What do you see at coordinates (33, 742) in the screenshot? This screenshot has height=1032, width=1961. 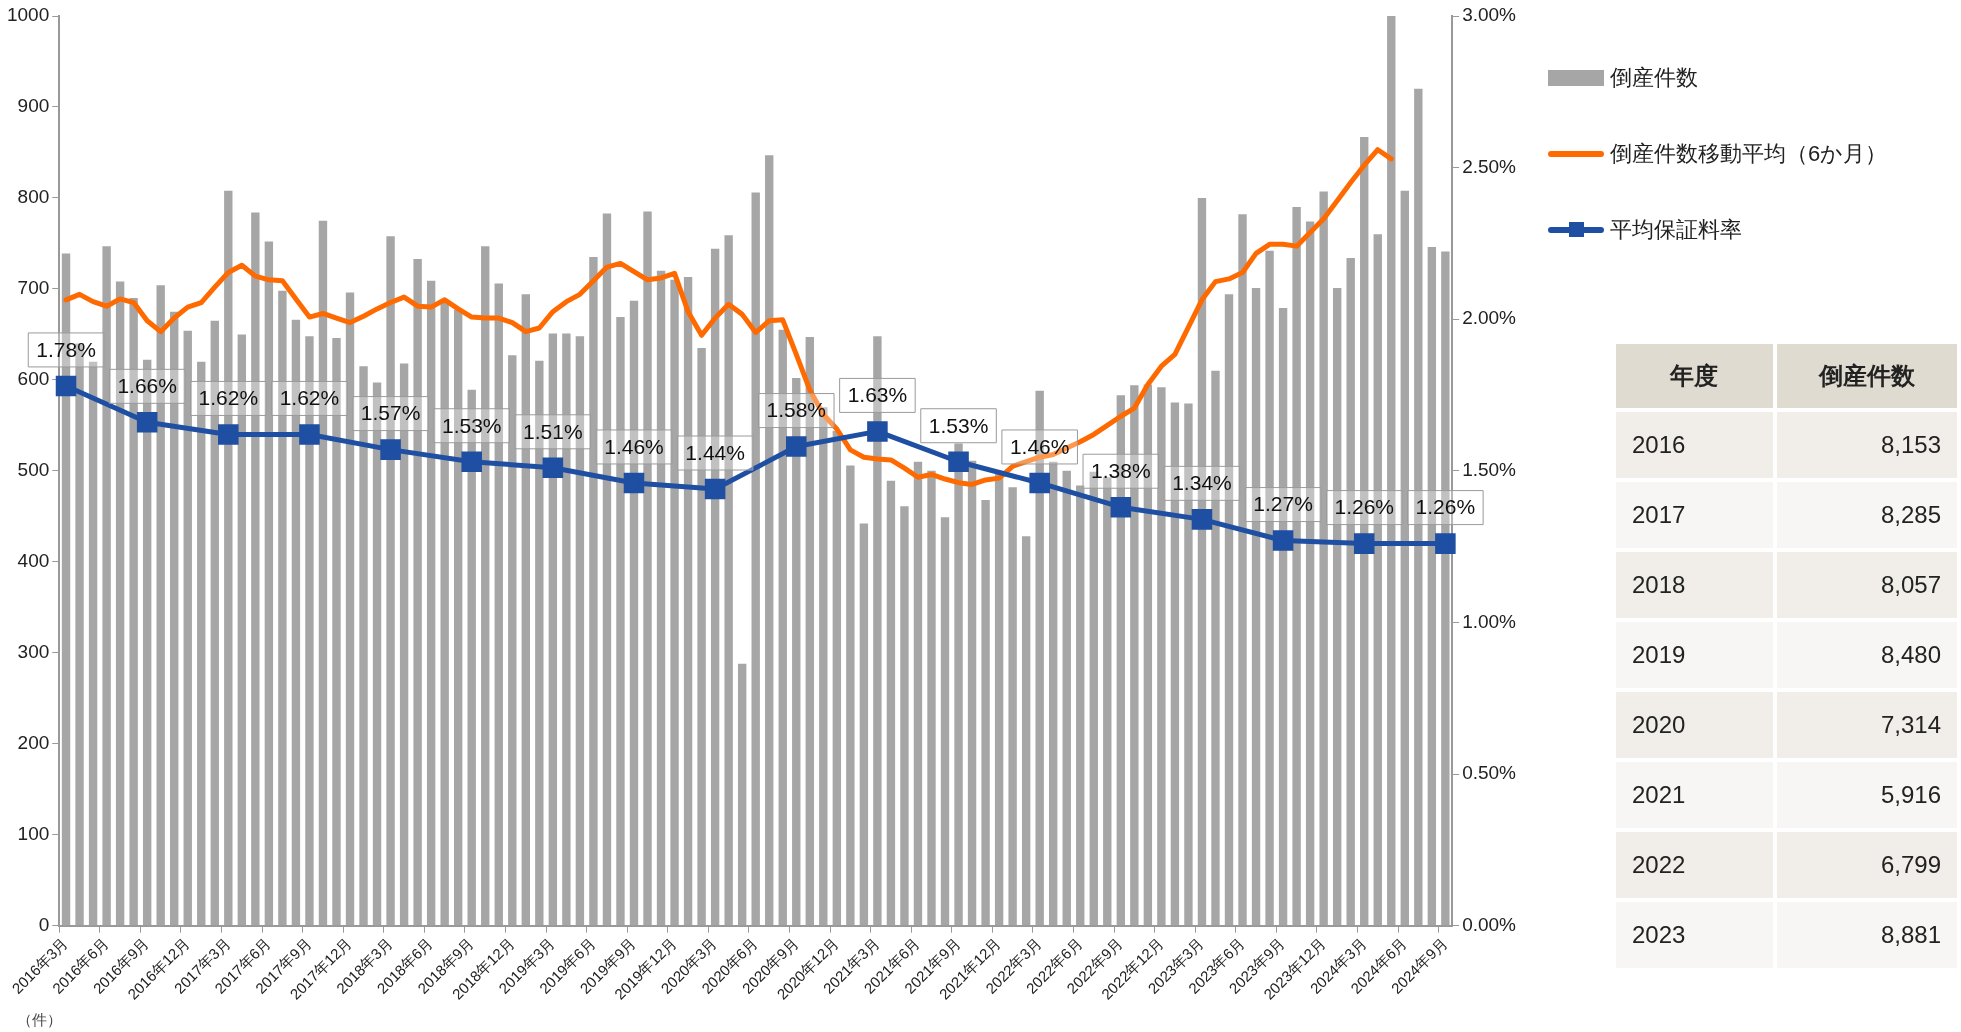 I see `y-tick-label: 200` at bounding box center [33, 742].